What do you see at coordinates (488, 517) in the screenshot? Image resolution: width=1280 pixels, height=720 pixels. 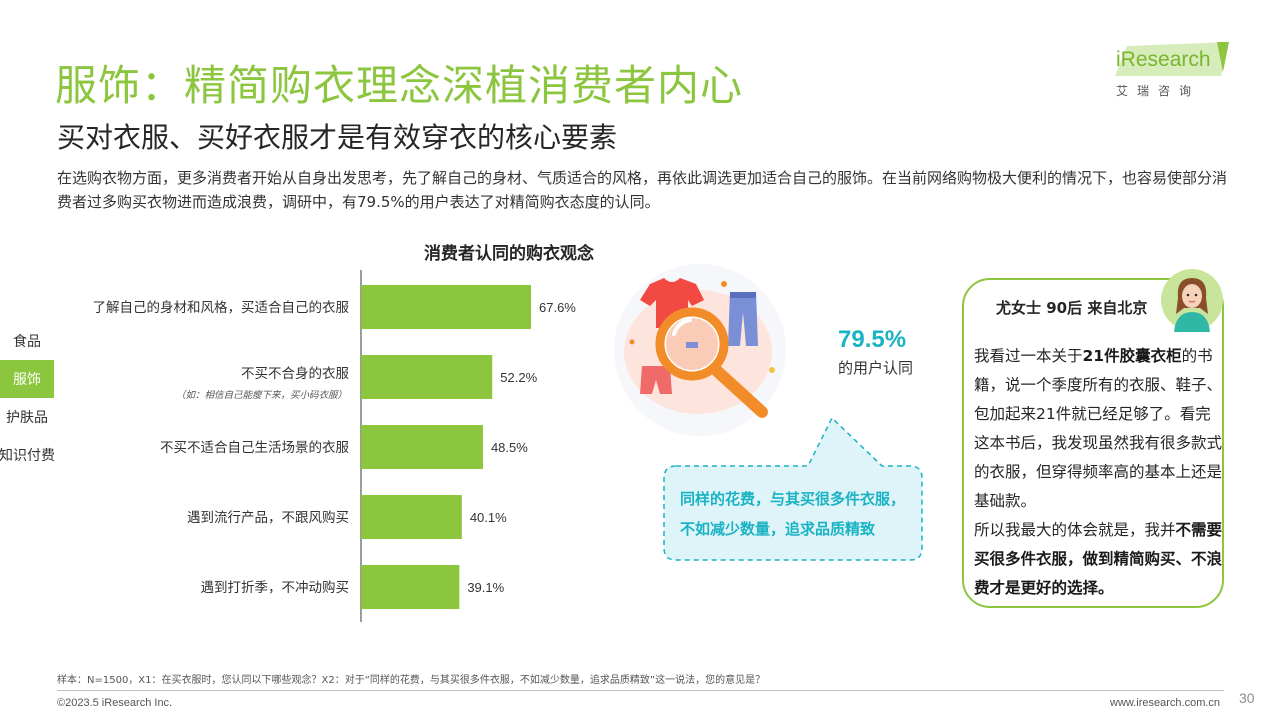 I see `bar-value-label: 40.1%` at bounding box center [488, 517].